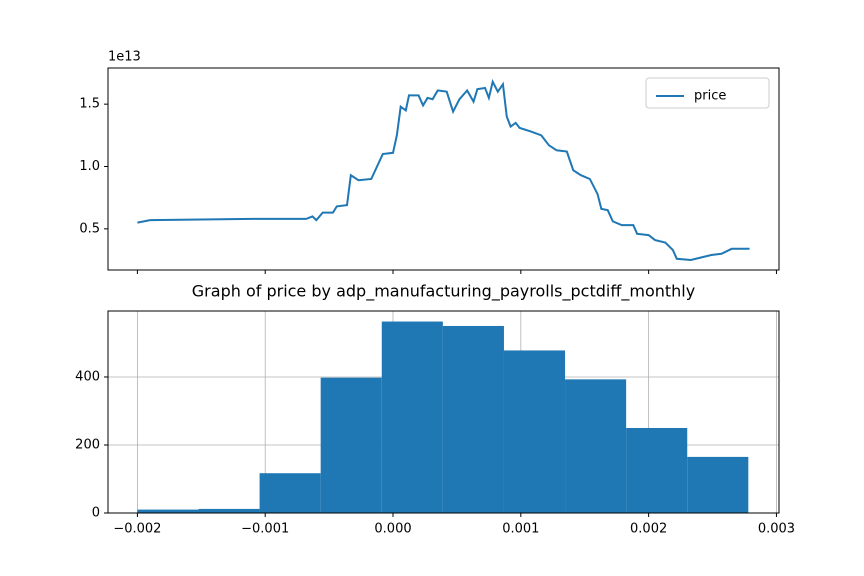  Describe the element at coordinates (137, 529) in the screenshot. I see `x-tick-label: −0.002` at that location.